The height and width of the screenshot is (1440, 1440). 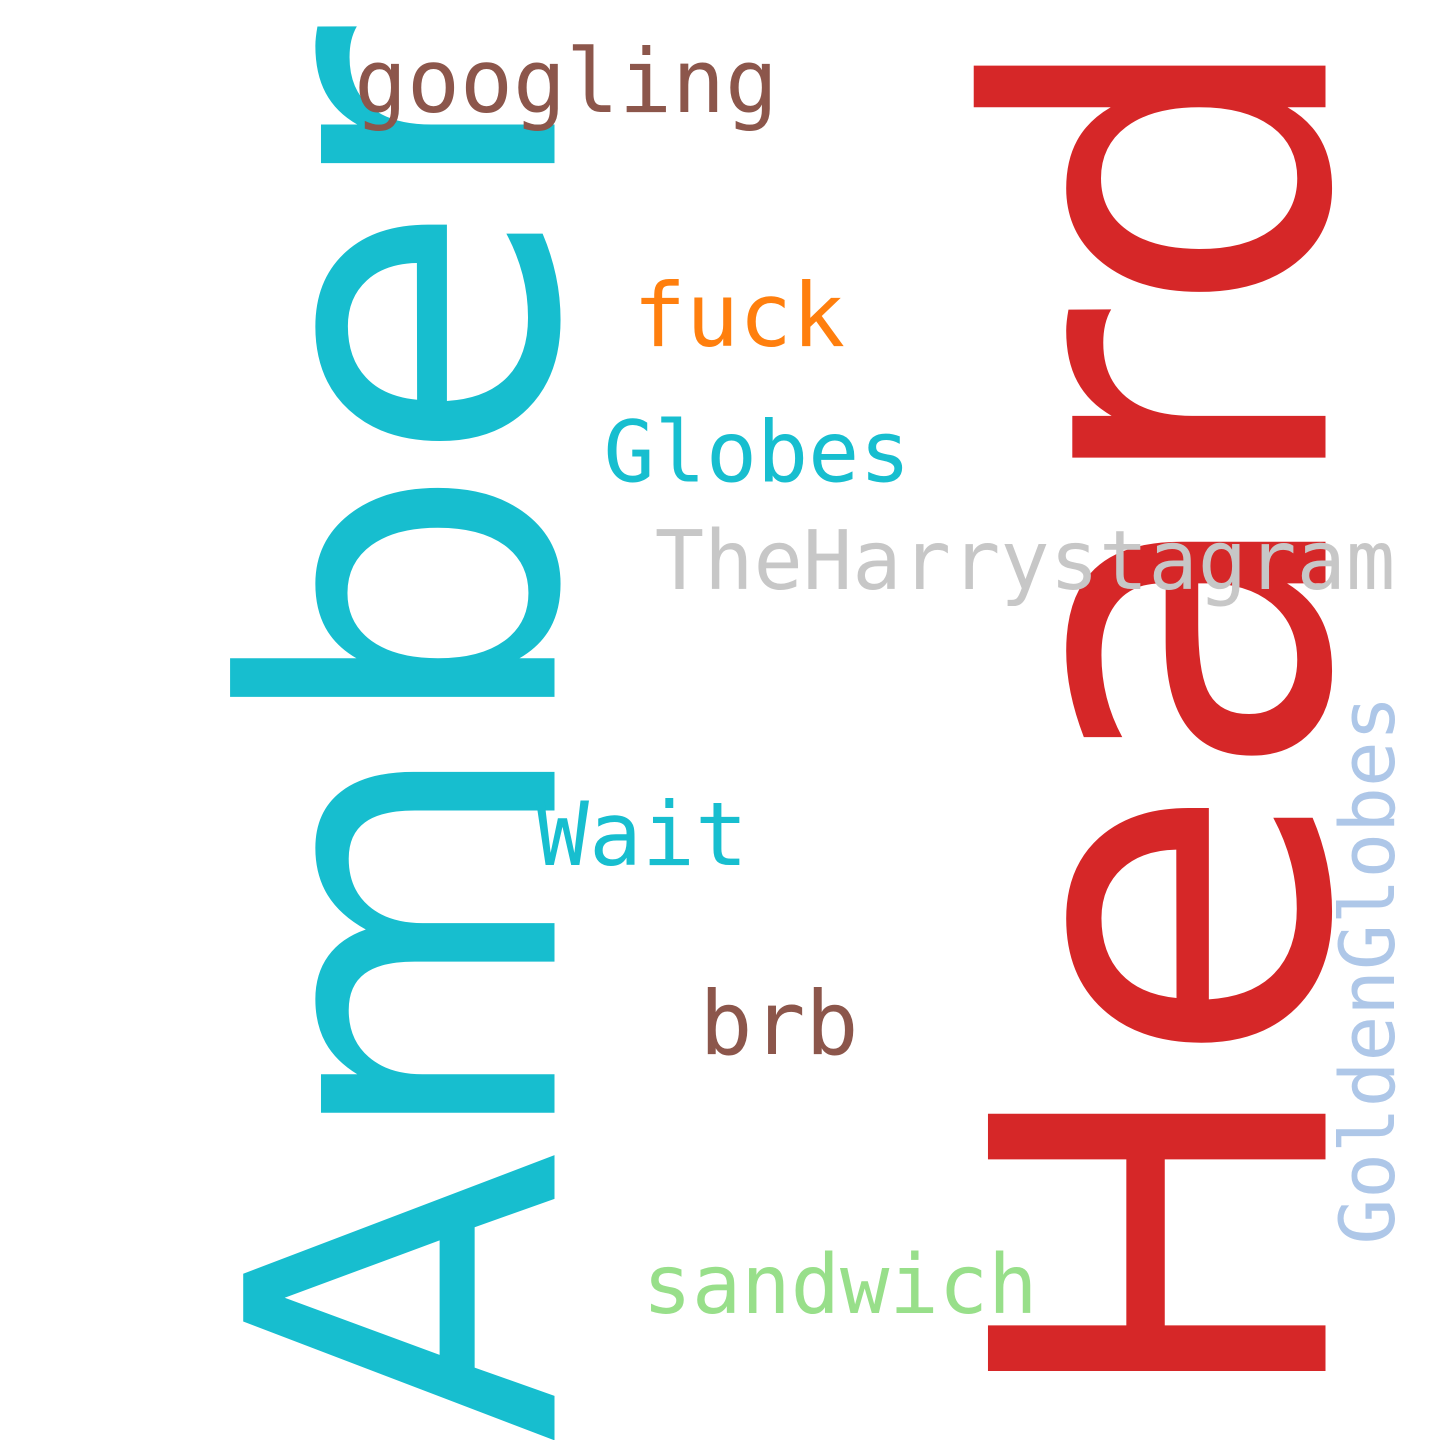 What do you see at coordinates (1025, 561) in the screenshot?
I see `word-theharrystagram: TheHarrystagram` at bounding box center [1025, 561].